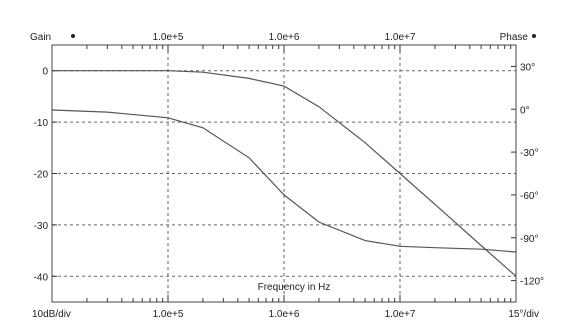 Image resolution: width=567 pixels, height=327 pixels. I want to click on phase-scale-label: 15°/div, so click(523, 314).